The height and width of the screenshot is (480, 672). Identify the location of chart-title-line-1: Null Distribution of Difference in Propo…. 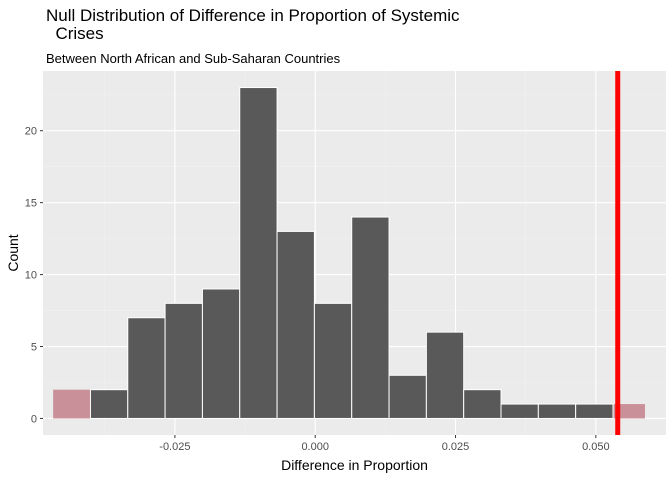
(253, 15).